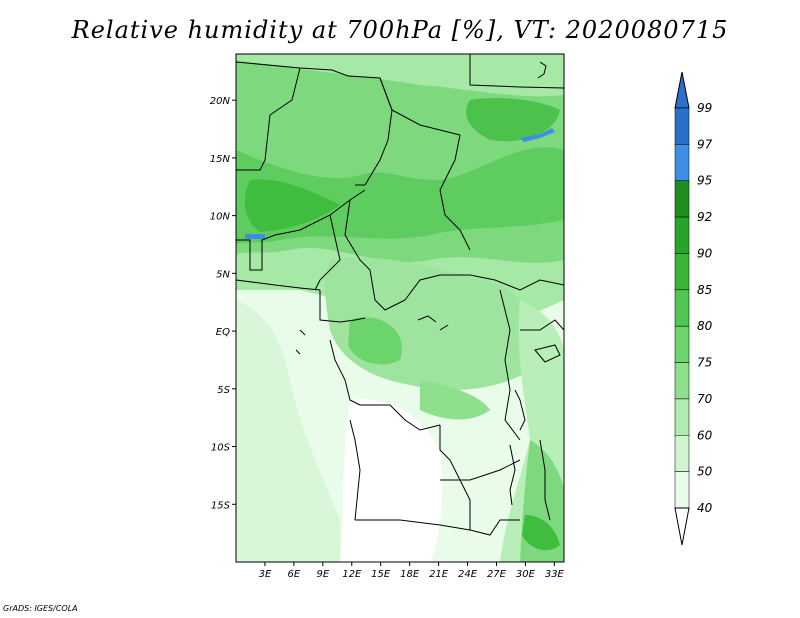  Describe the element at coordinates (682, 90) in the screenshot. I see `colorbar-top-arrow` at that location.